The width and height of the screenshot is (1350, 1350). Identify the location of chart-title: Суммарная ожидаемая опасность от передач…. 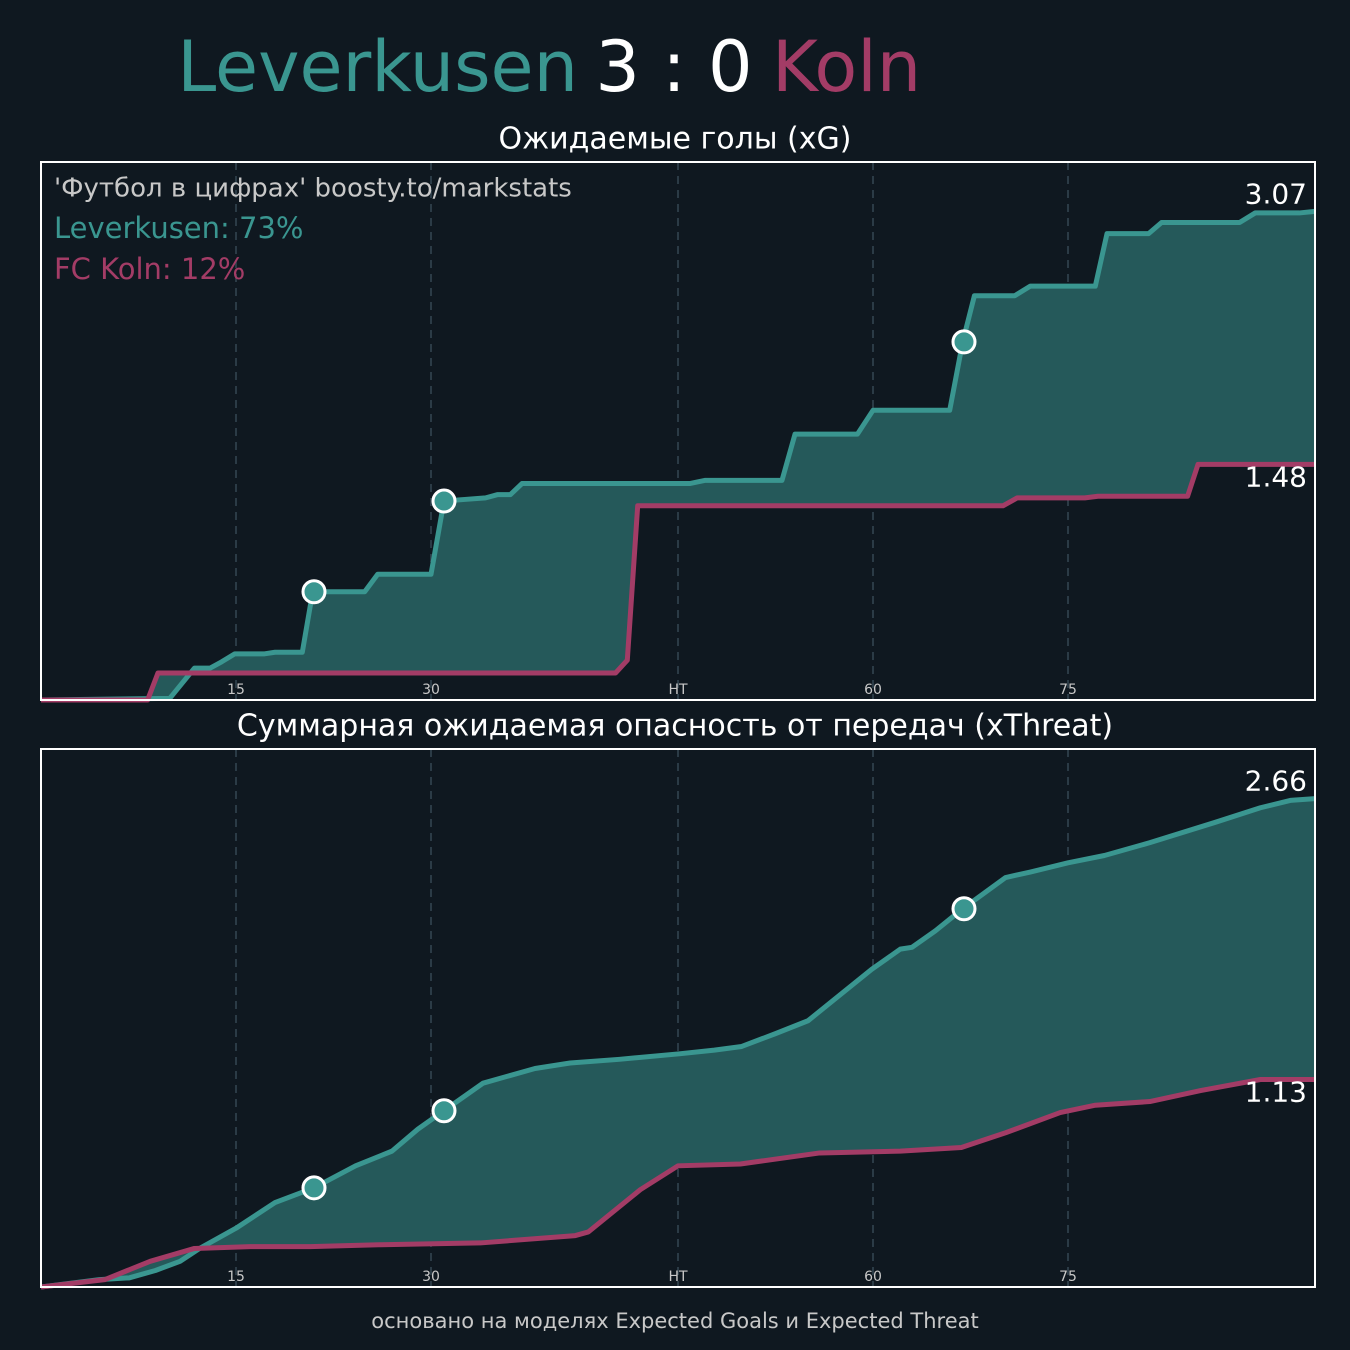
(675, 726).